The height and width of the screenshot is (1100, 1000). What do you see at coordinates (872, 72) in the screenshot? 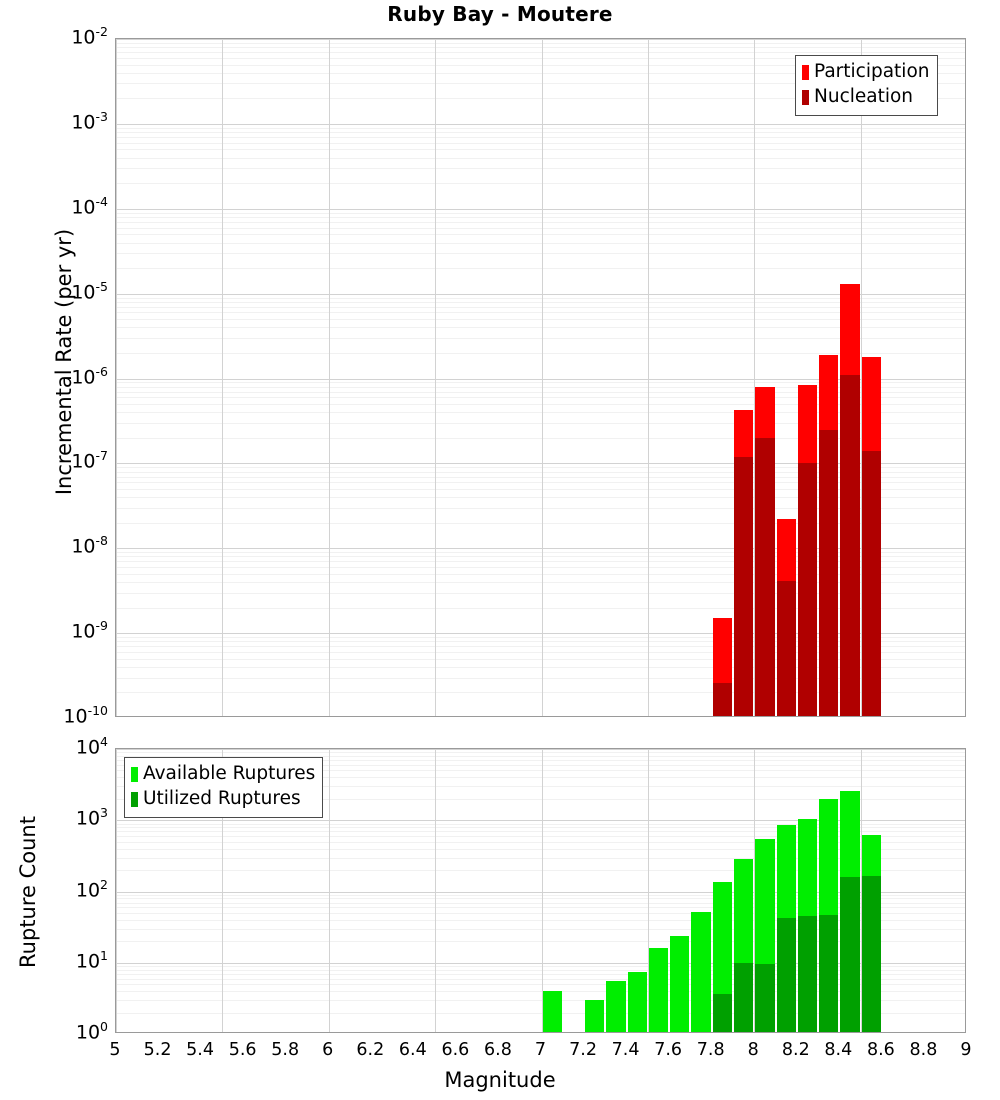
I see `legend-label: Participation` at bounding box center [872, 72].